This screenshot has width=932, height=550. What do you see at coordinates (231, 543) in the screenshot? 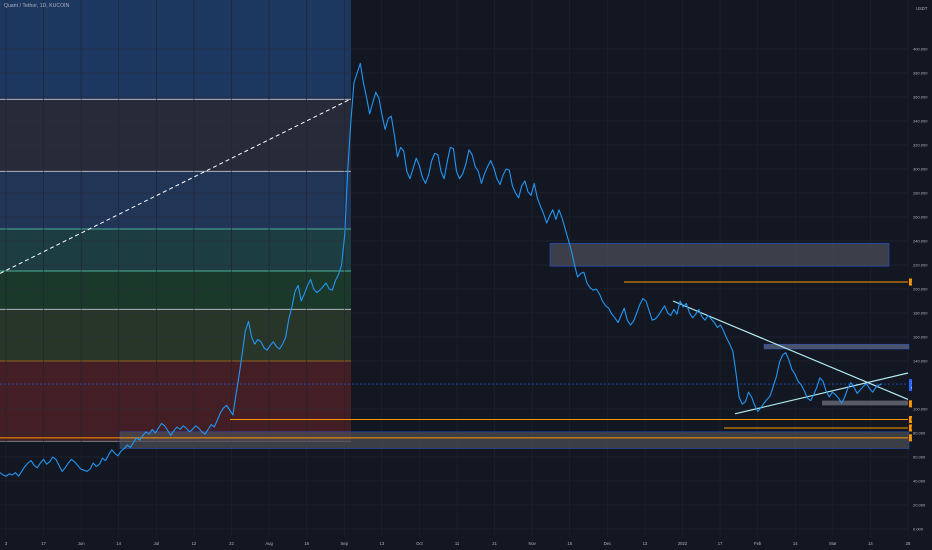
I see `time-tick-label: 22` at bounding box center [231, 543].